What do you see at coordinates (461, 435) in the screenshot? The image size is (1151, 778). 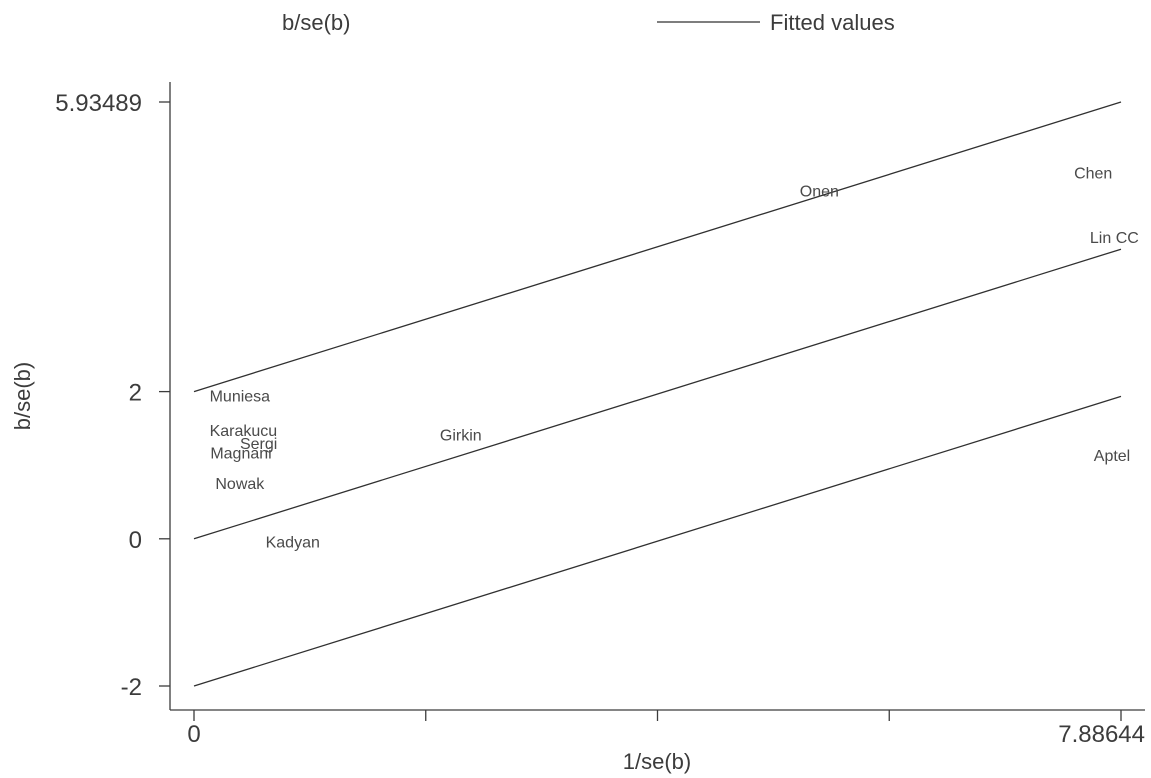 I see `study-point-label: Girkin` at bounding box center [461, 435].